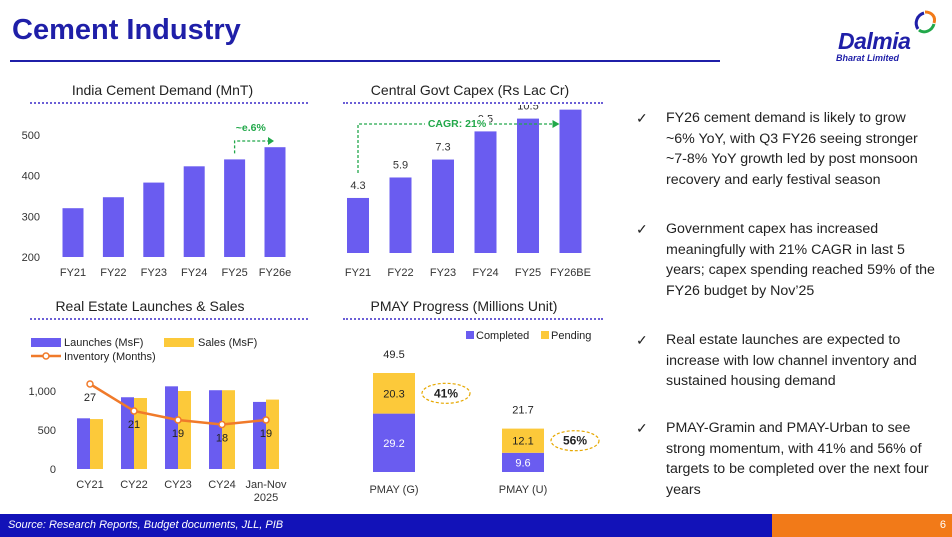  What do you see at coordinates (126, 30) in the screenshot?
I see `page-title: Cement Industry` at bounding box center [126, 30].